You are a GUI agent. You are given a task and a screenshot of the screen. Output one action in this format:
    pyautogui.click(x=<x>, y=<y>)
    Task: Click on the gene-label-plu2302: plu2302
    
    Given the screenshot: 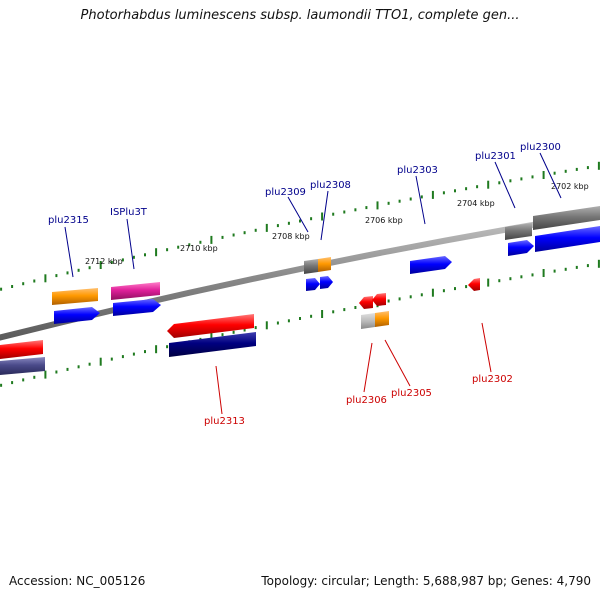 What is the action you would take?
    pyautogui.click(x=492, y=379)
    